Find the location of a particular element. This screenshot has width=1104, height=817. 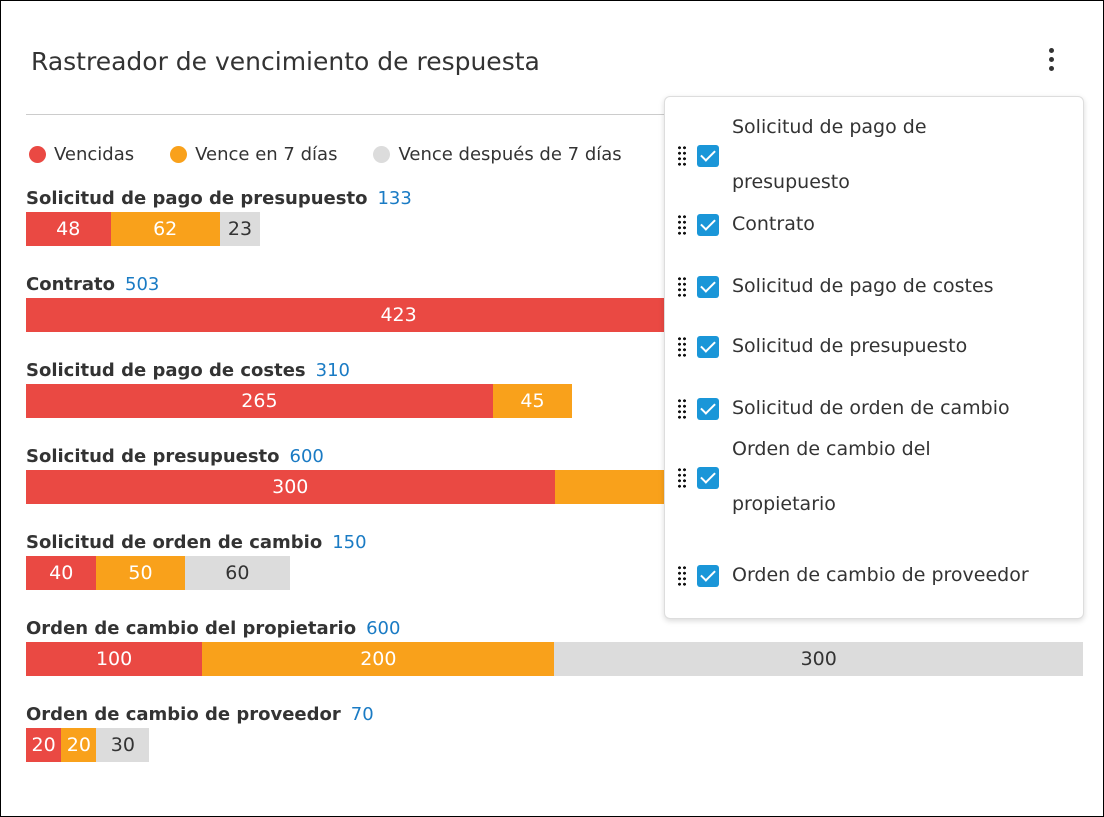

bar-row: Solicitud de orden de cambio 150 40 50 60 is located at coordinates (196, 561).